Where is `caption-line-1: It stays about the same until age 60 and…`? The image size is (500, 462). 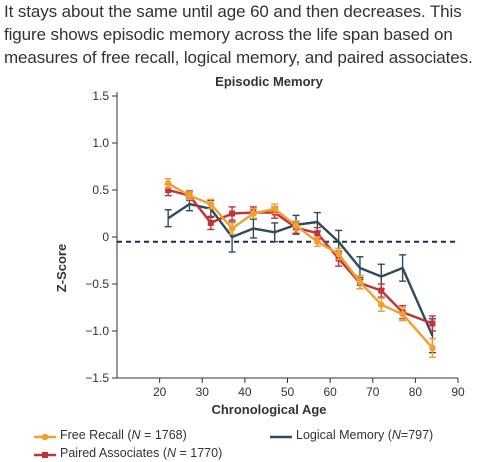
caption-line-1: It stays about the same until age 60 and… is located at coordinates (233, 11).